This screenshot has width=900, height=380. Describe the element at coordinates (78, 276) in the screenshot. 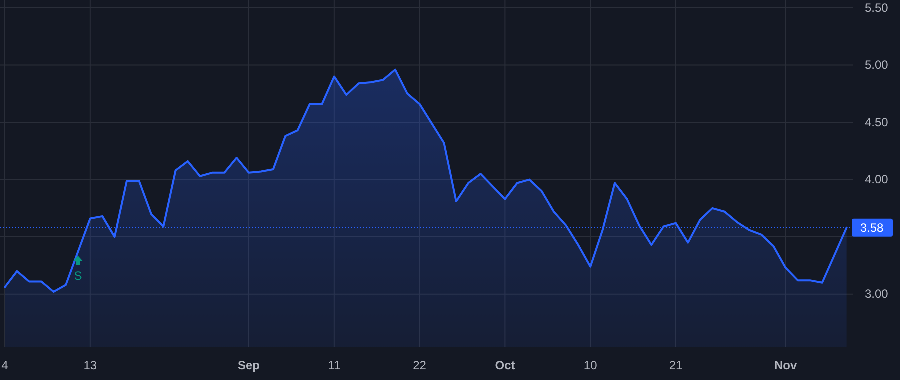

I see `annotation: S` at that location.